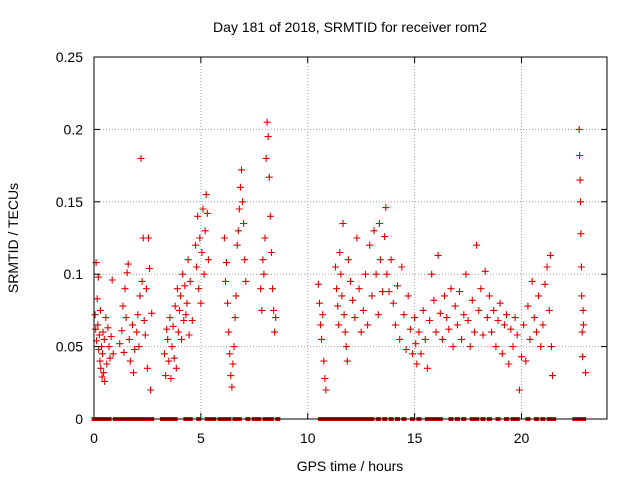 The height and width of the screenshot is (480, 640). I want to click on y-axis-label: SRMTID / TECUs, so click(13, 238).